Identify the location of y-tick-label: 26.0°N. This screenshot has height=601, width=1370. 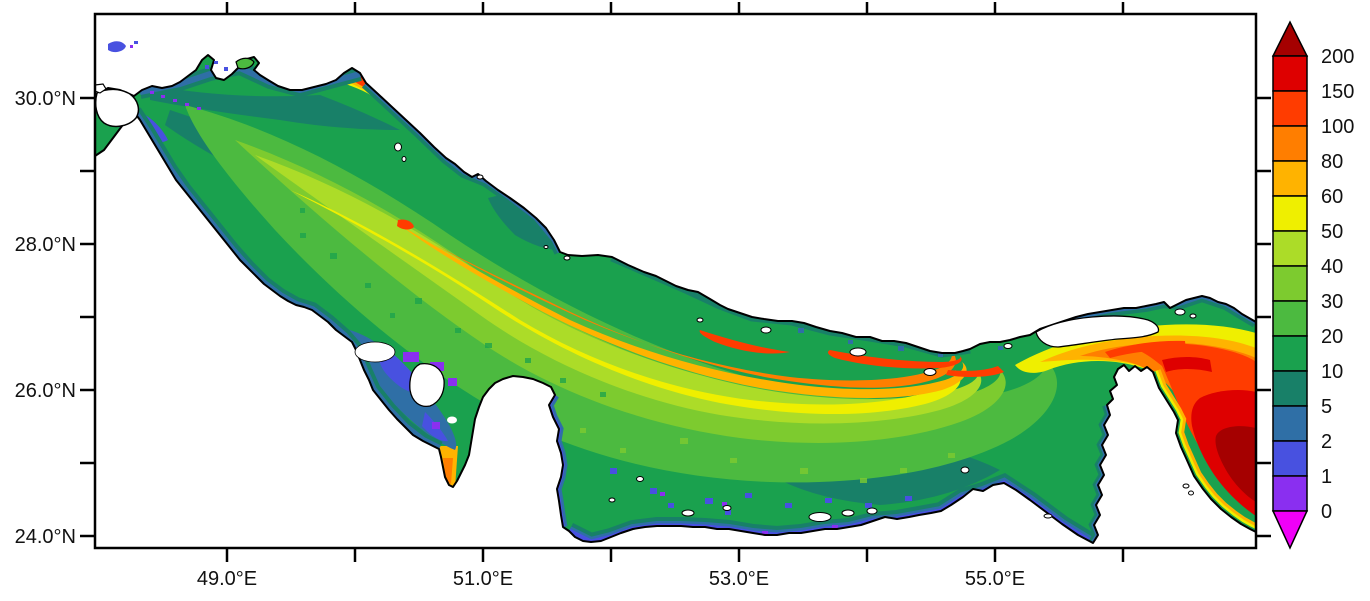
(45, 391).